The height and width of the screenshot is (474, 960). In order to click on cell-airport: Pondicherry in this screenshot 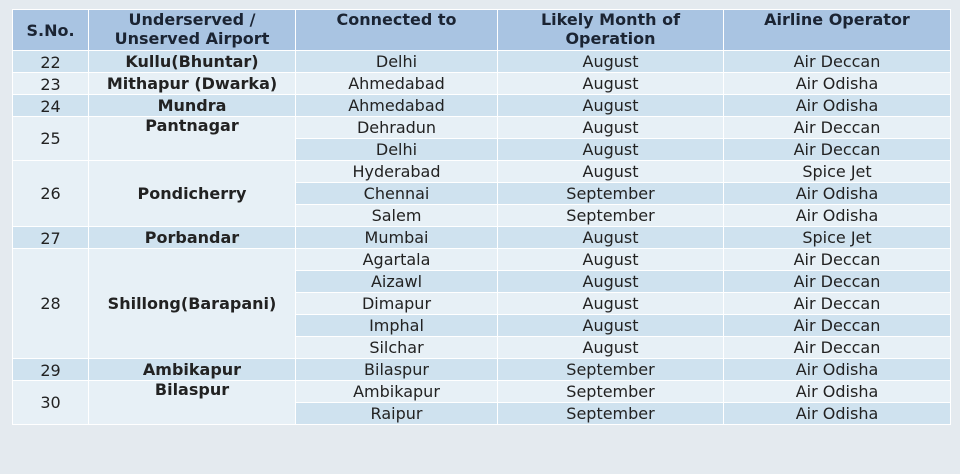, I will do `click(192, 193)`.